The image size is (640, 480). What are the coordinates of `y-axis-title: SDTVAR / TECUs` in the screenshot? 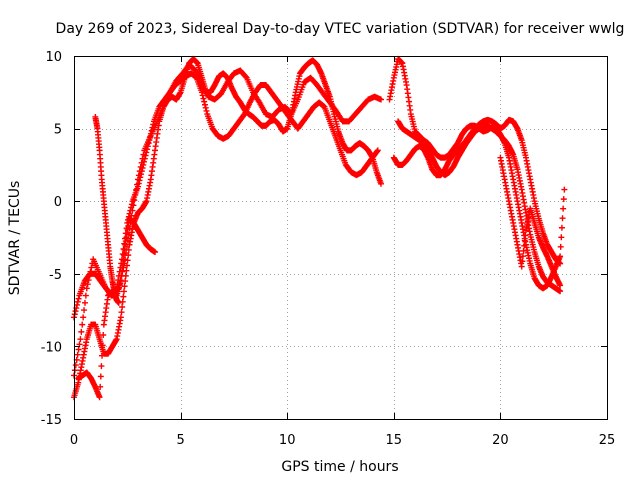 It's located at (15, 238).